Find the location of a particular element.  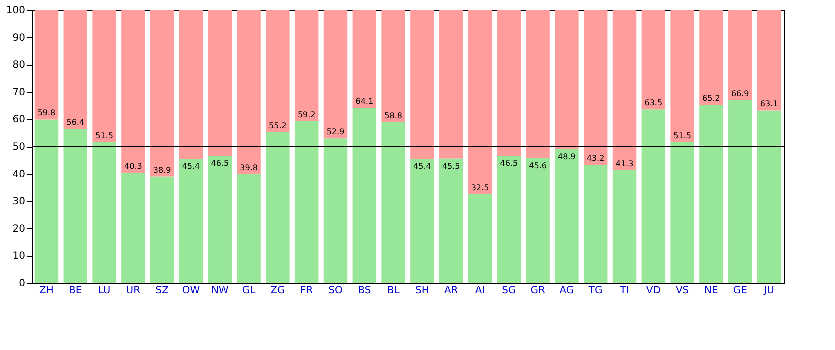

y-tick-label: 70 is located at coordinates (19, 92).